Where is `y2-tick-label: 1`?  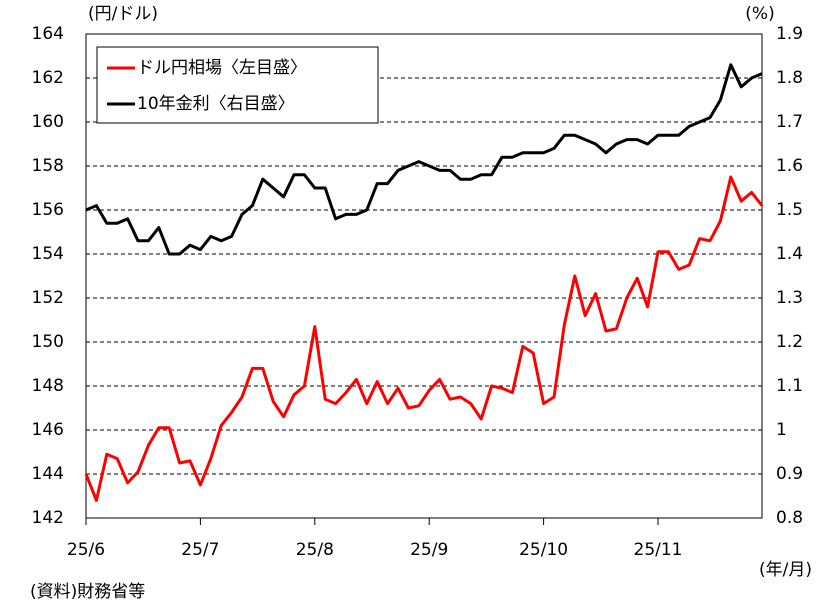
y2-tick-label: 1 is located at coordinates (781, 430).